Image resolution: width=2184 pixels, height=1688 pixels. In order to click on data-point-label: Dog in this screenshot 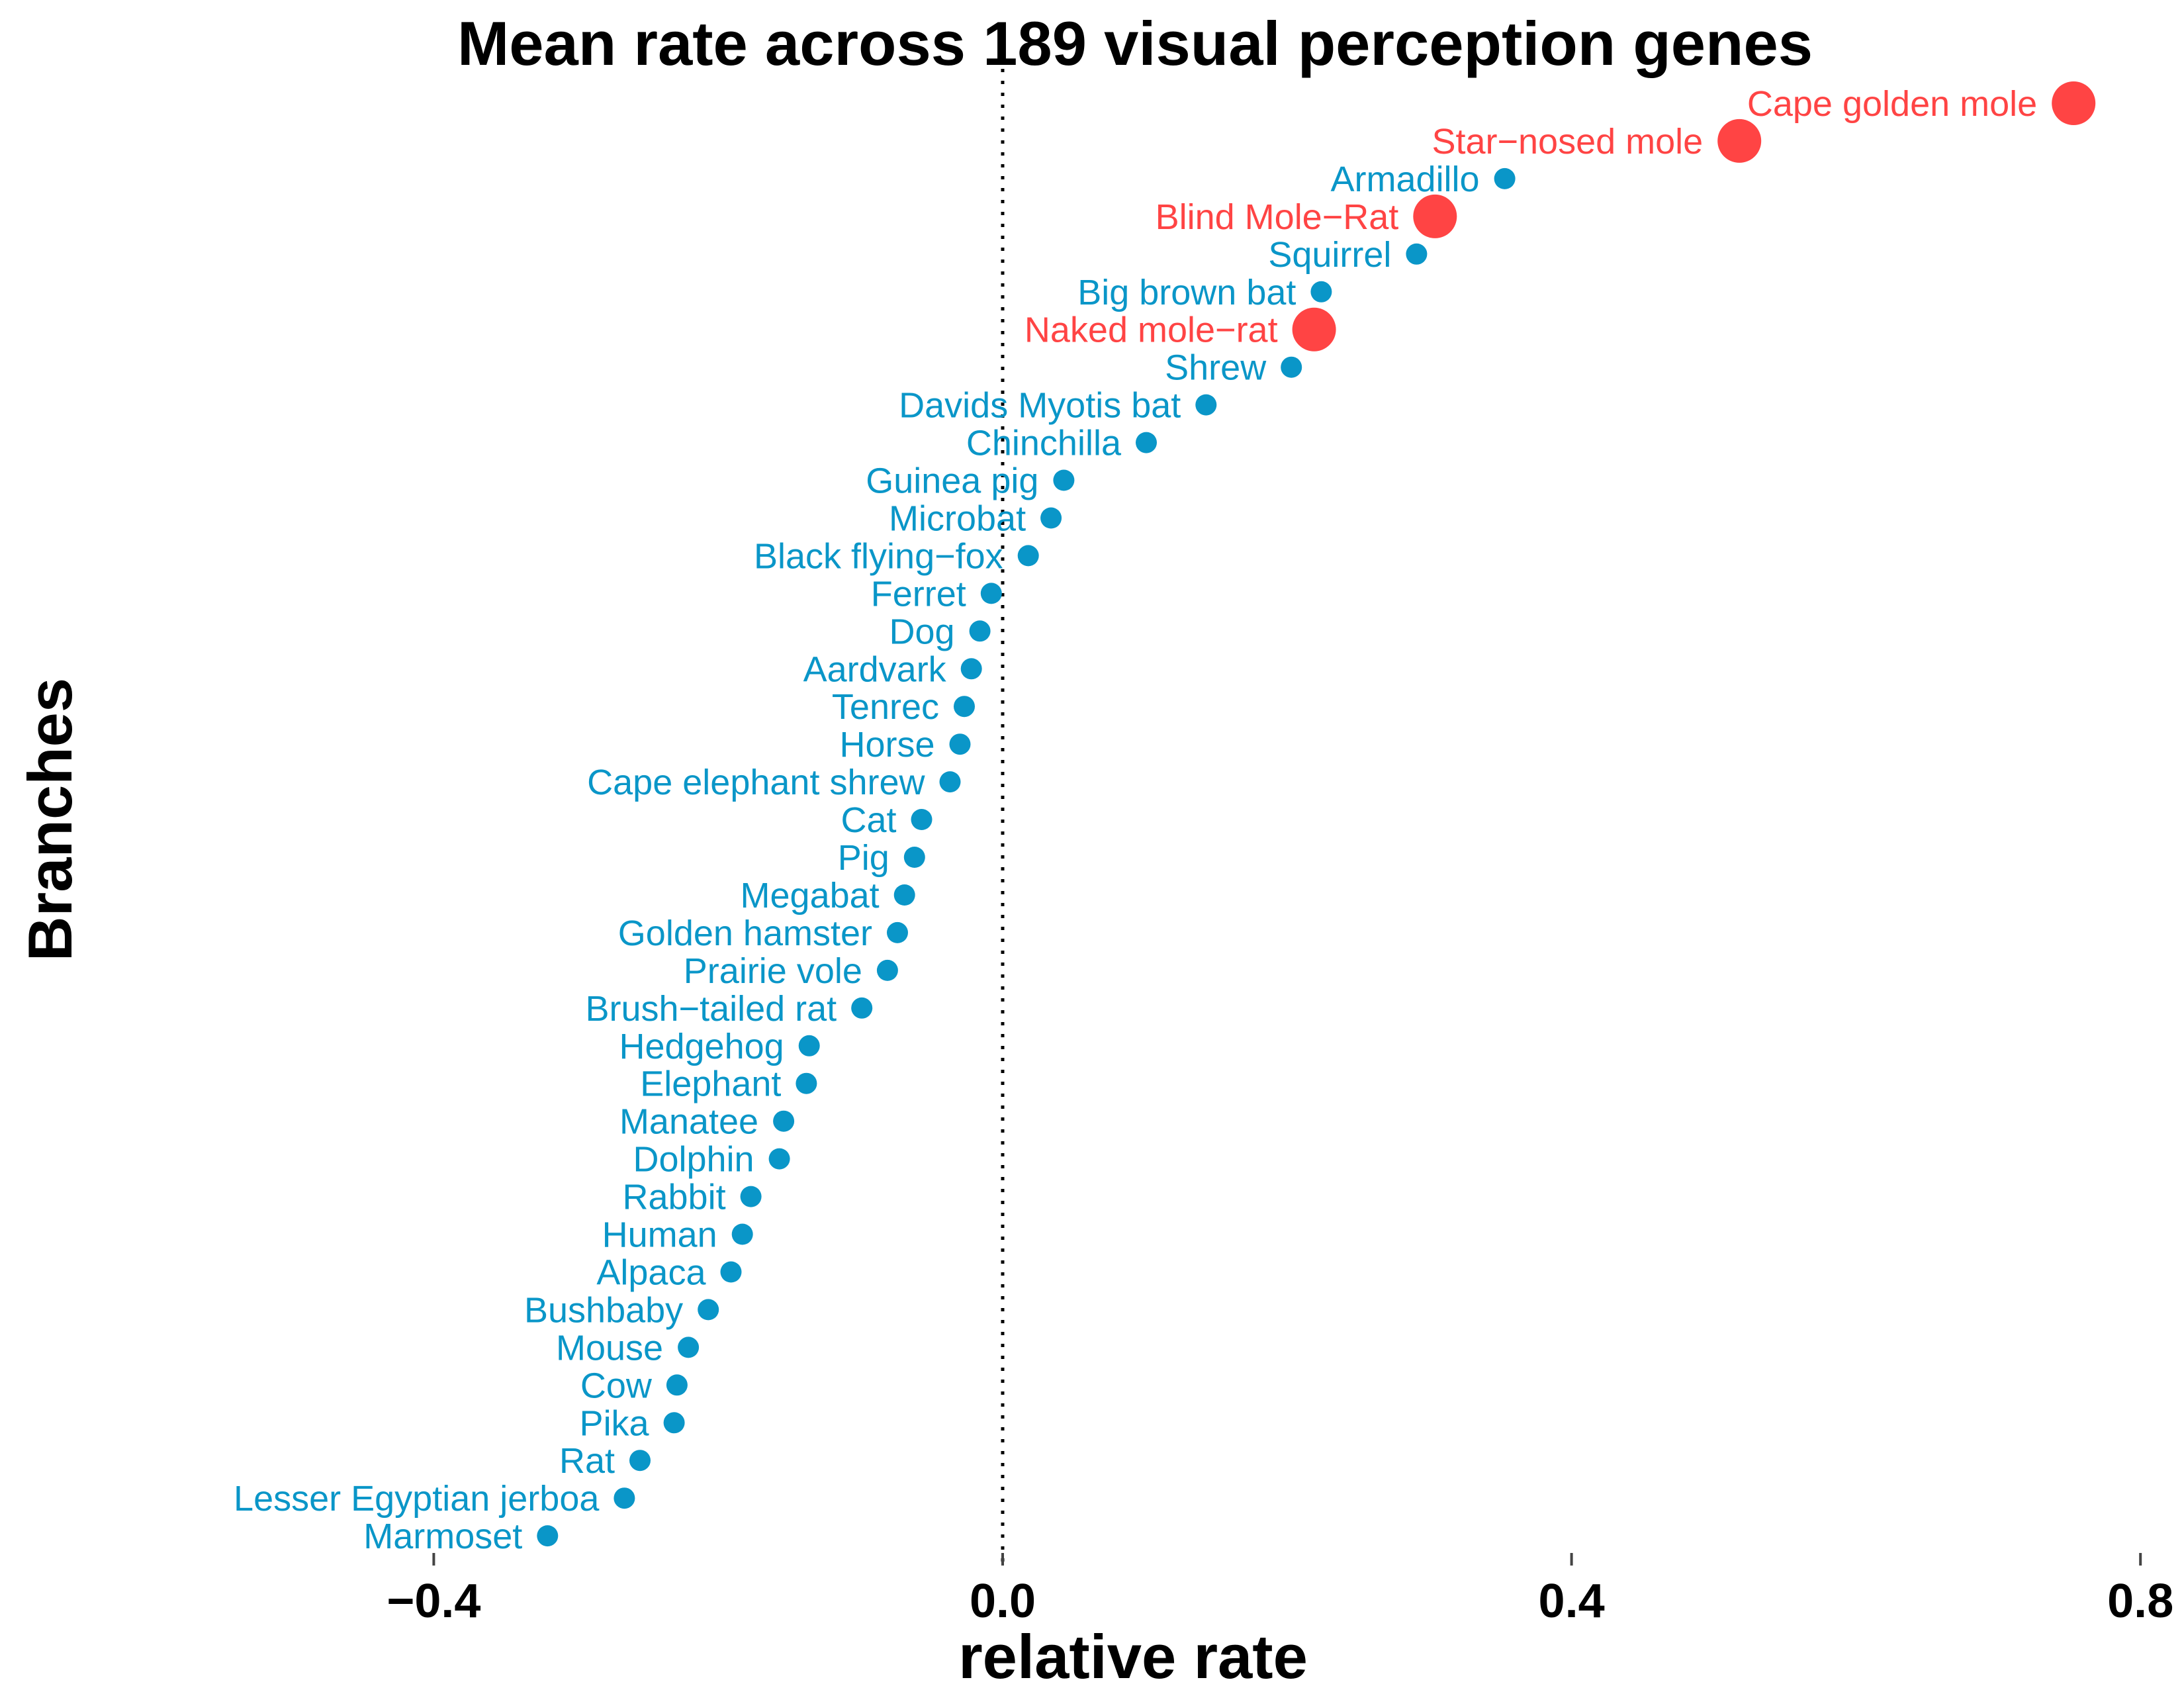, I will do `click(922, 631)`.